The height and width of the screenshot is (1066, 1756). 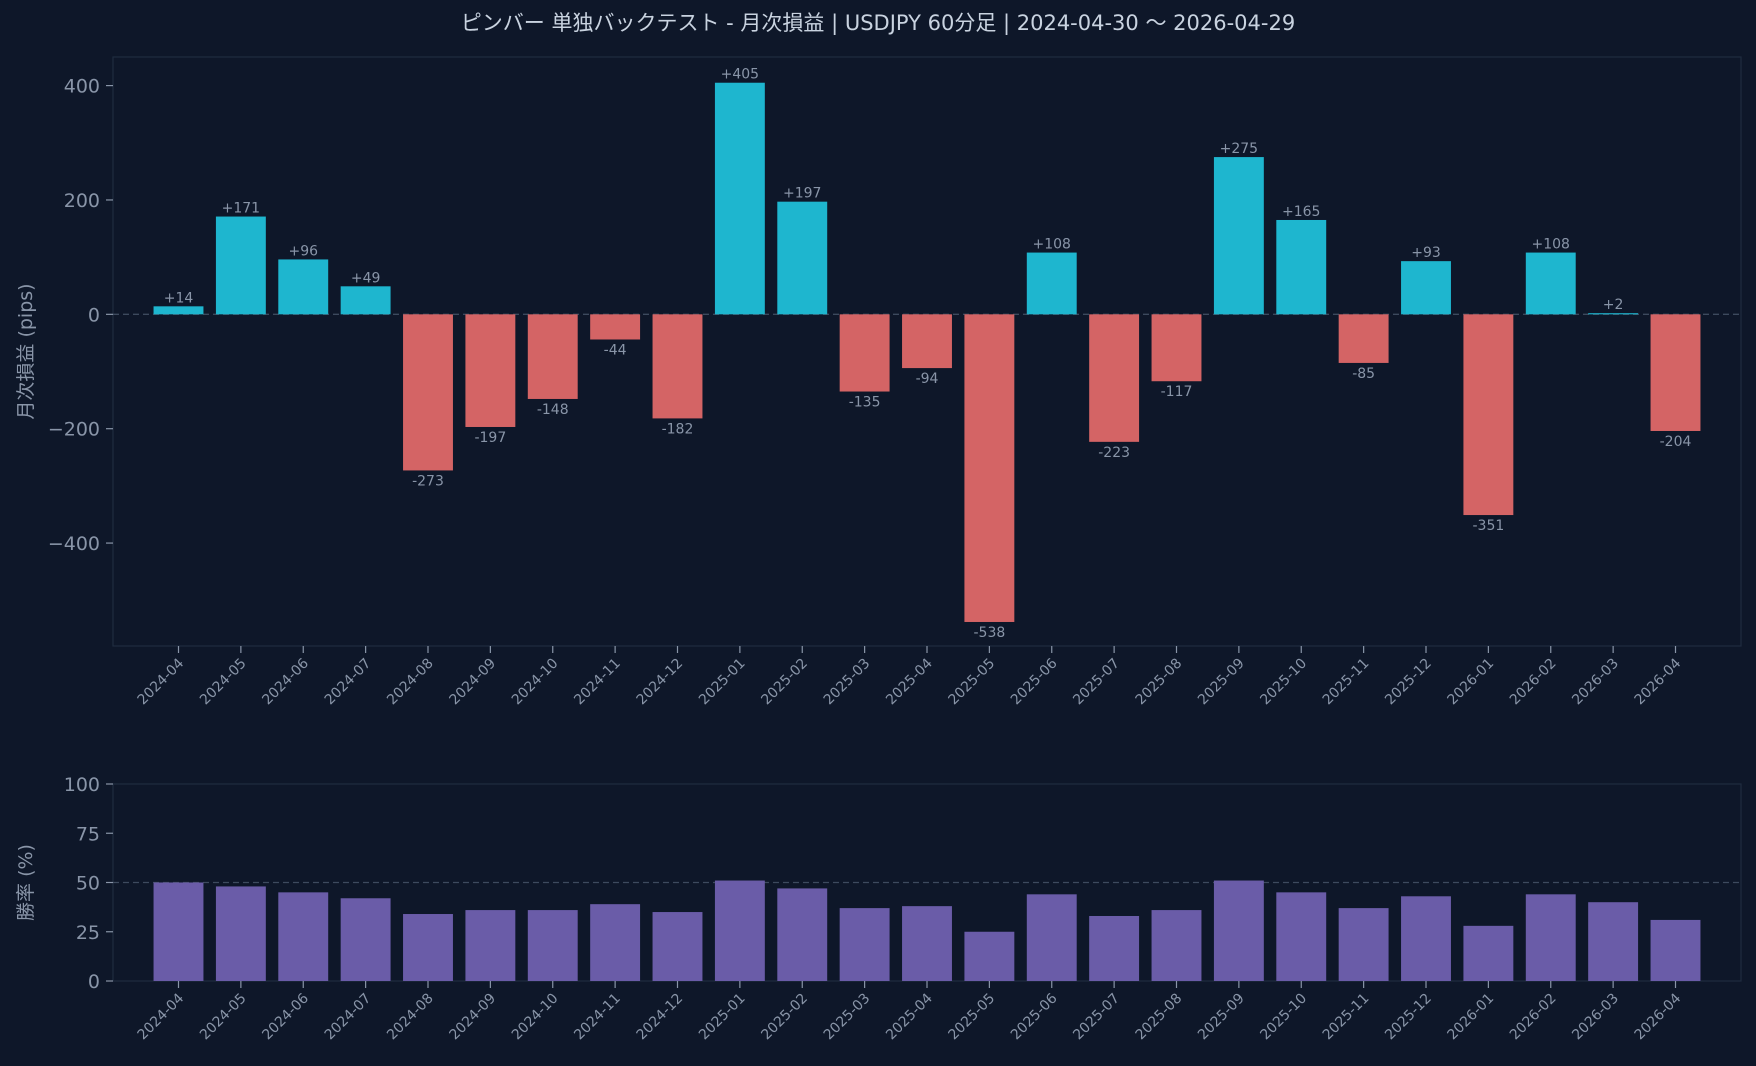 What do you see at coordinates (303, 251) in the screenshot?
I see `data-label: +96` at bounding box center [303, 251].